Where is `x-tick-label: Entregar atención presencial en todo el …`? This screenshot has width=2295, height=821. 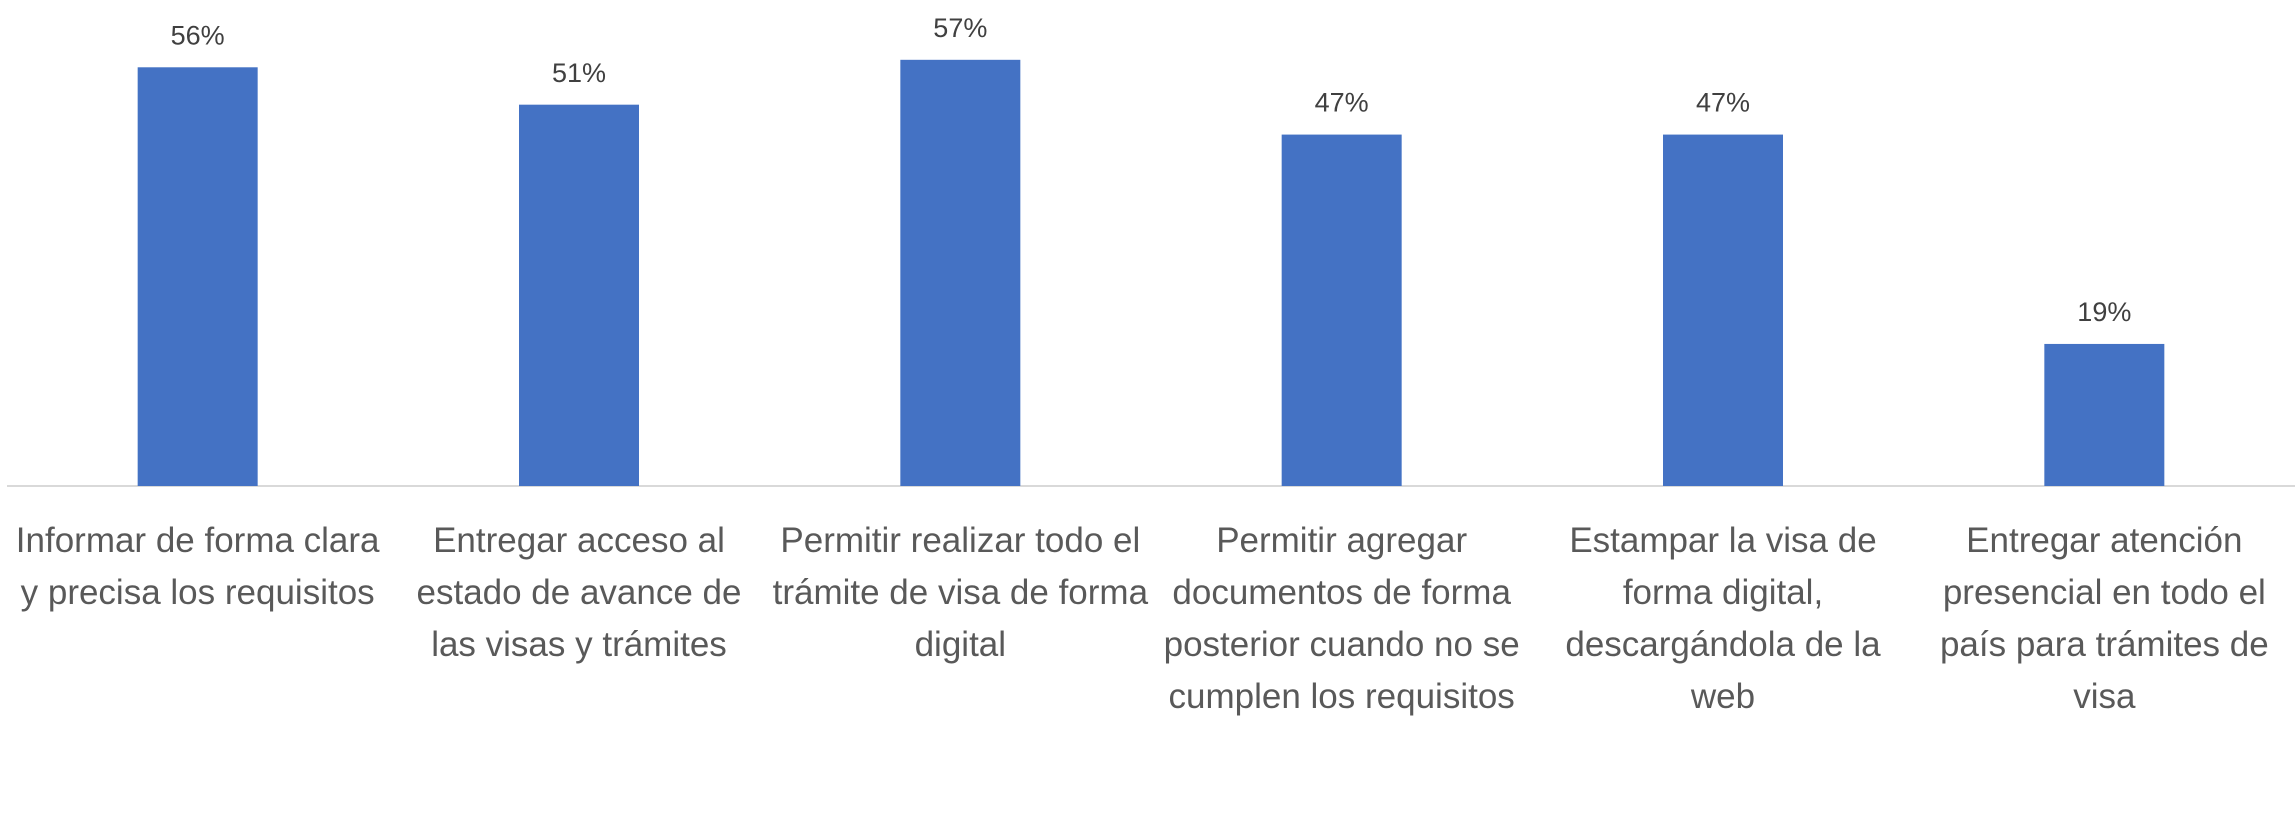 x-tick-label: Entregar atención presencial en todo el … is located at coordinates (2104, 618).